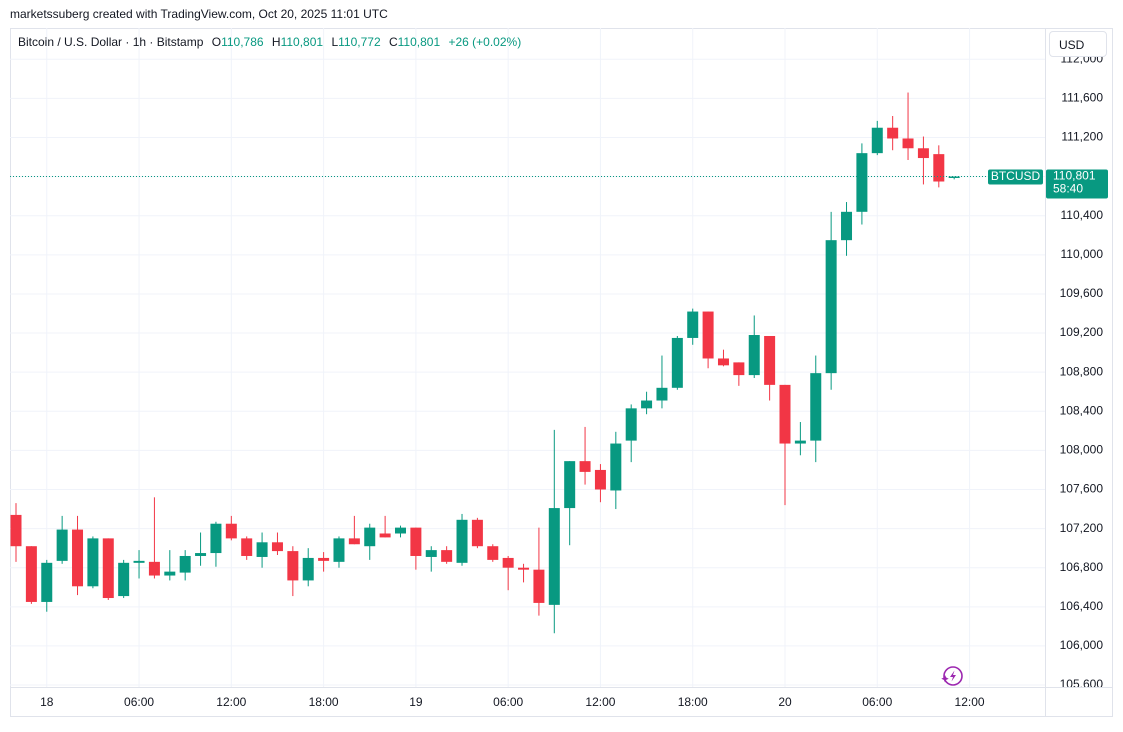 This screenshot has width=1123, height=732. What do you see at coordinates (1082, 293) in the screenshot?
I see `y-tick-label: 109,600` at bounding box center [1082, 293].